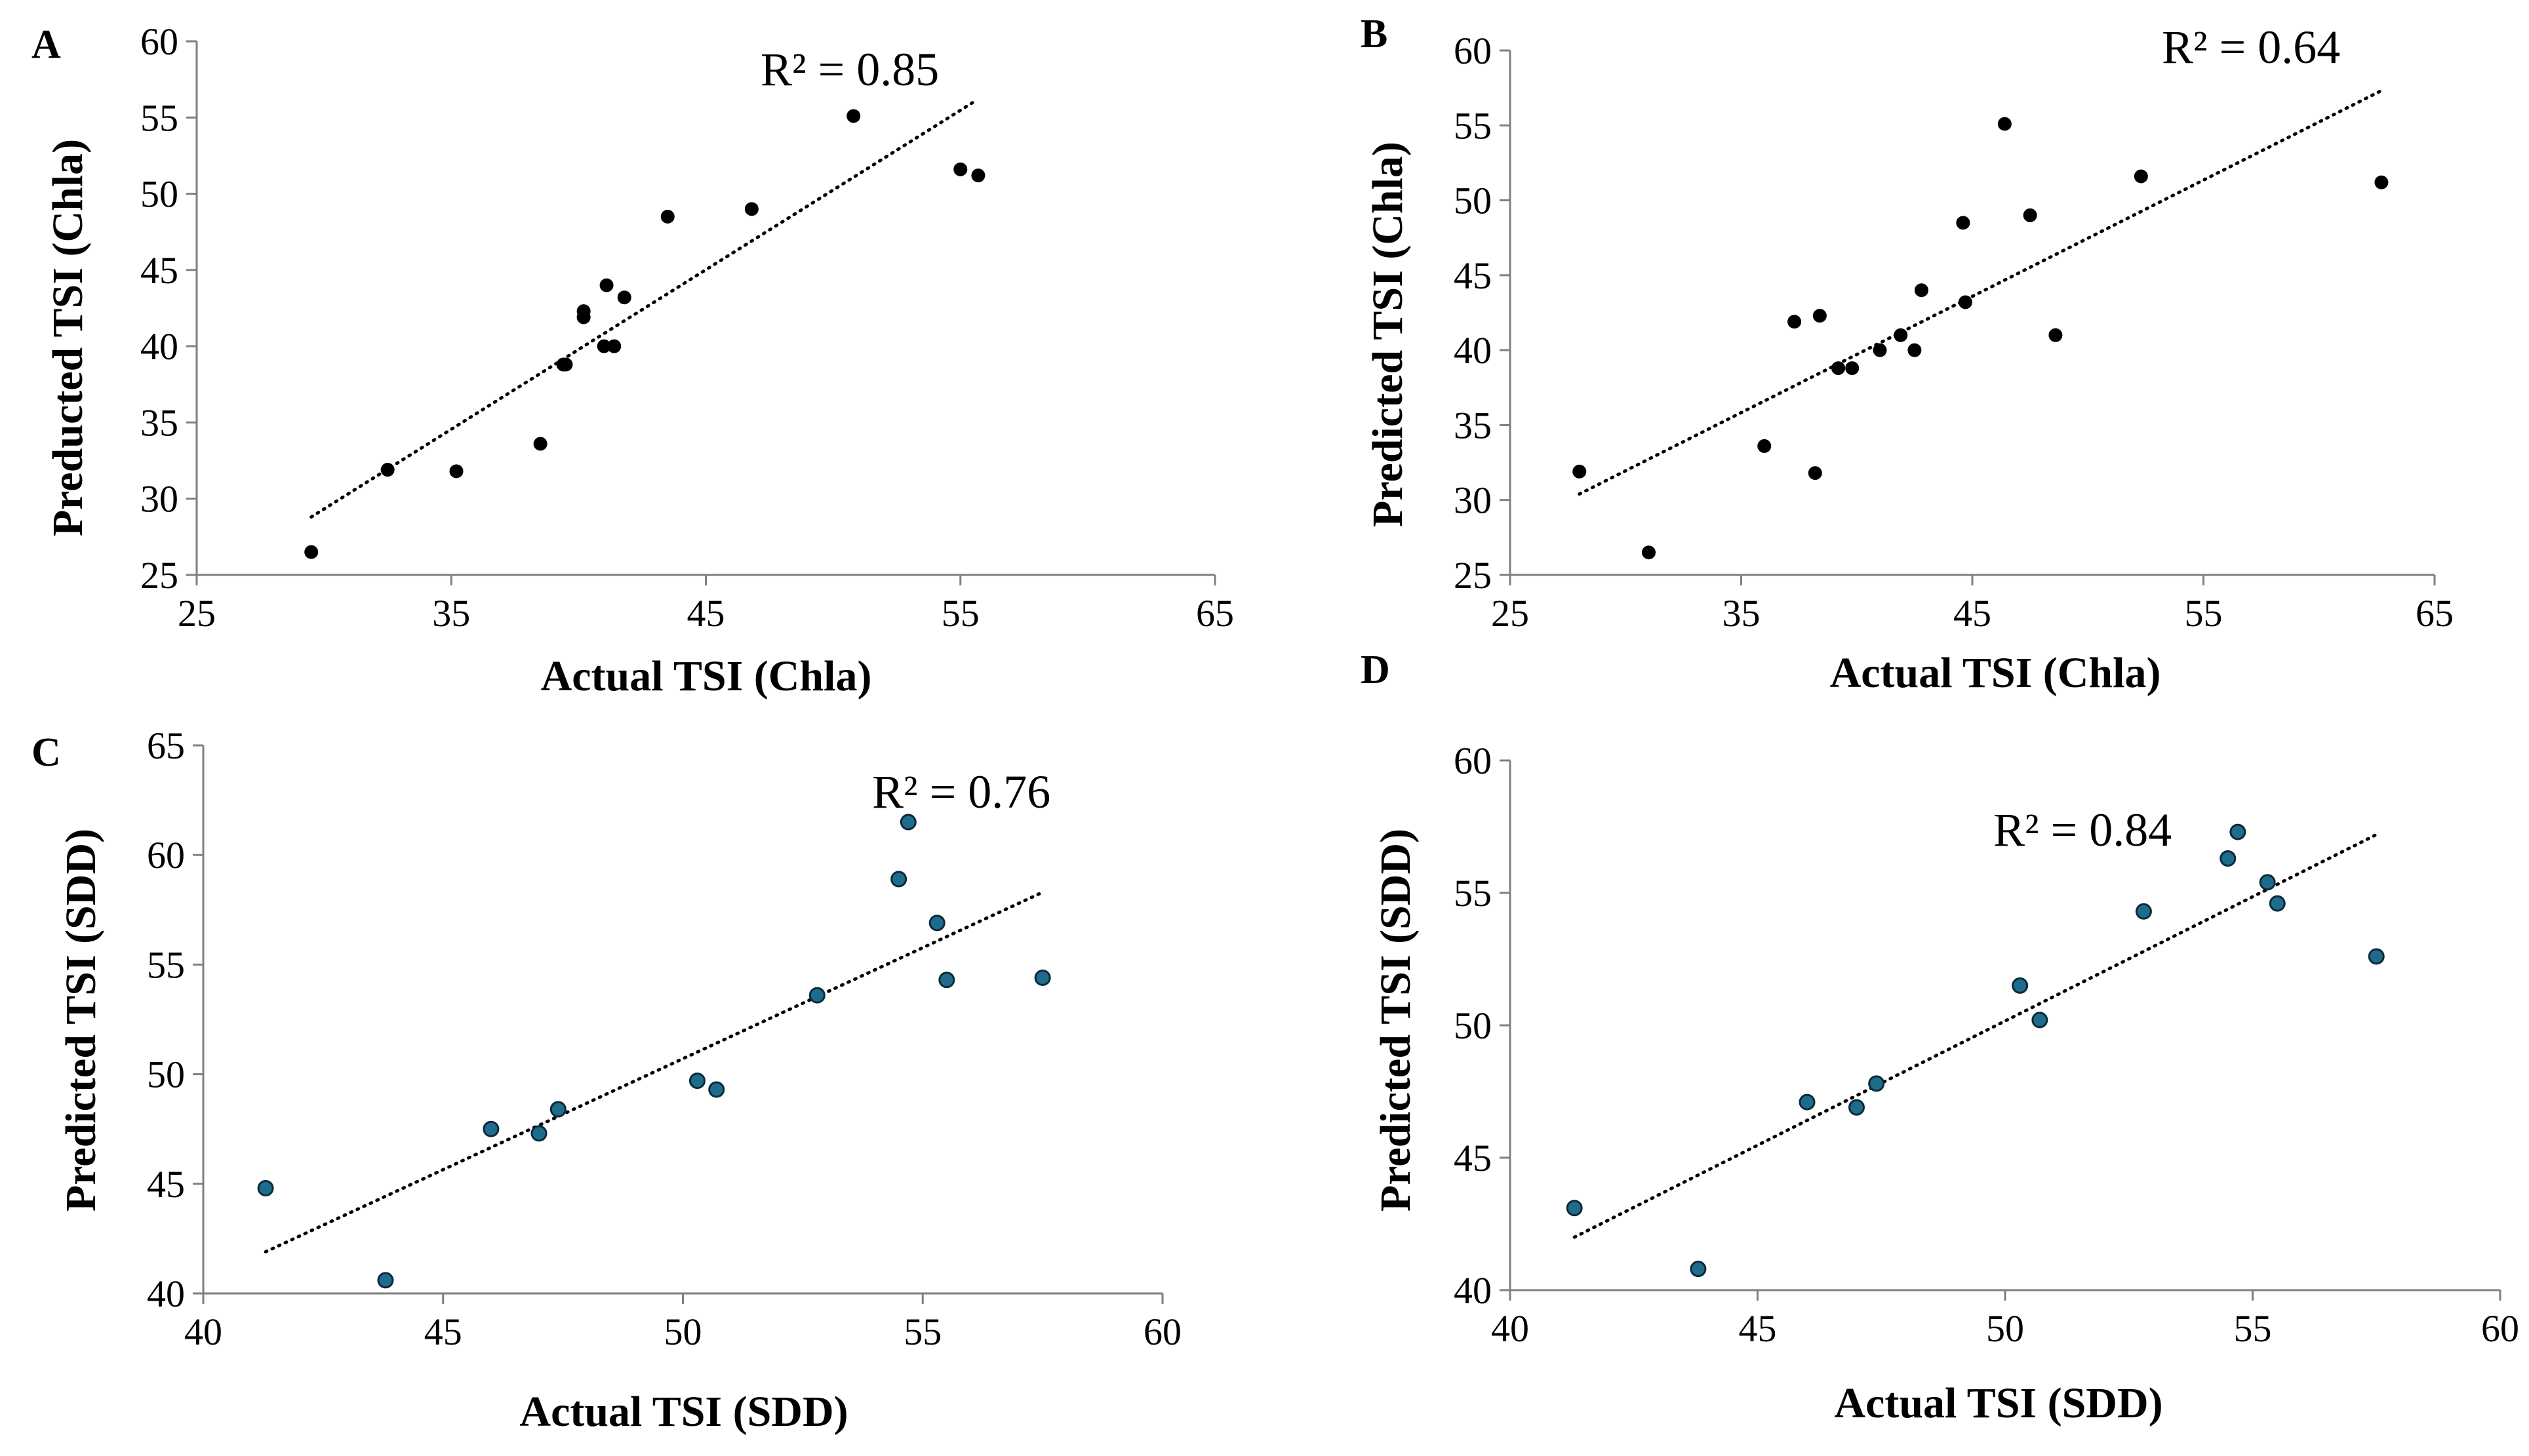  What do you see at coordinates (1375, 670) in the screenshot?
I see `panel-letter: D` at bounding box center [1375, 670].